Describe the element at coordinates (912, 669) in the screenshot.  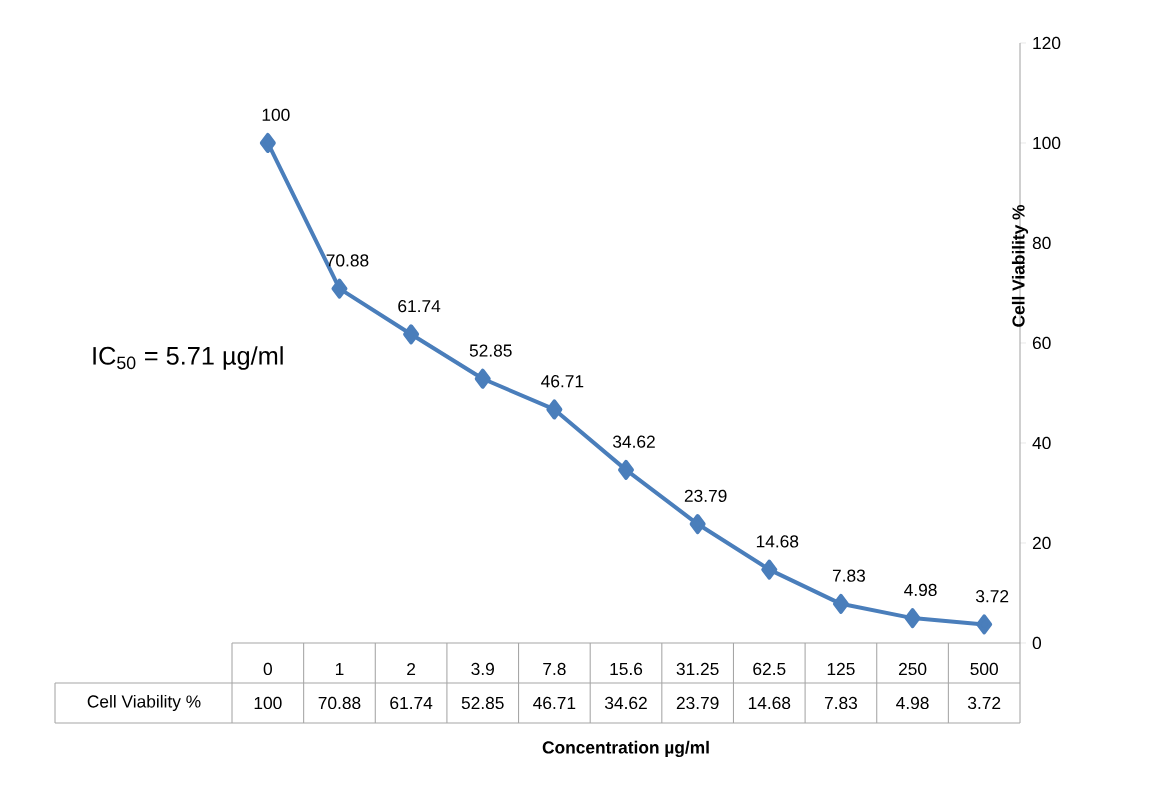
I see `x-tick-label: 250` at that location.